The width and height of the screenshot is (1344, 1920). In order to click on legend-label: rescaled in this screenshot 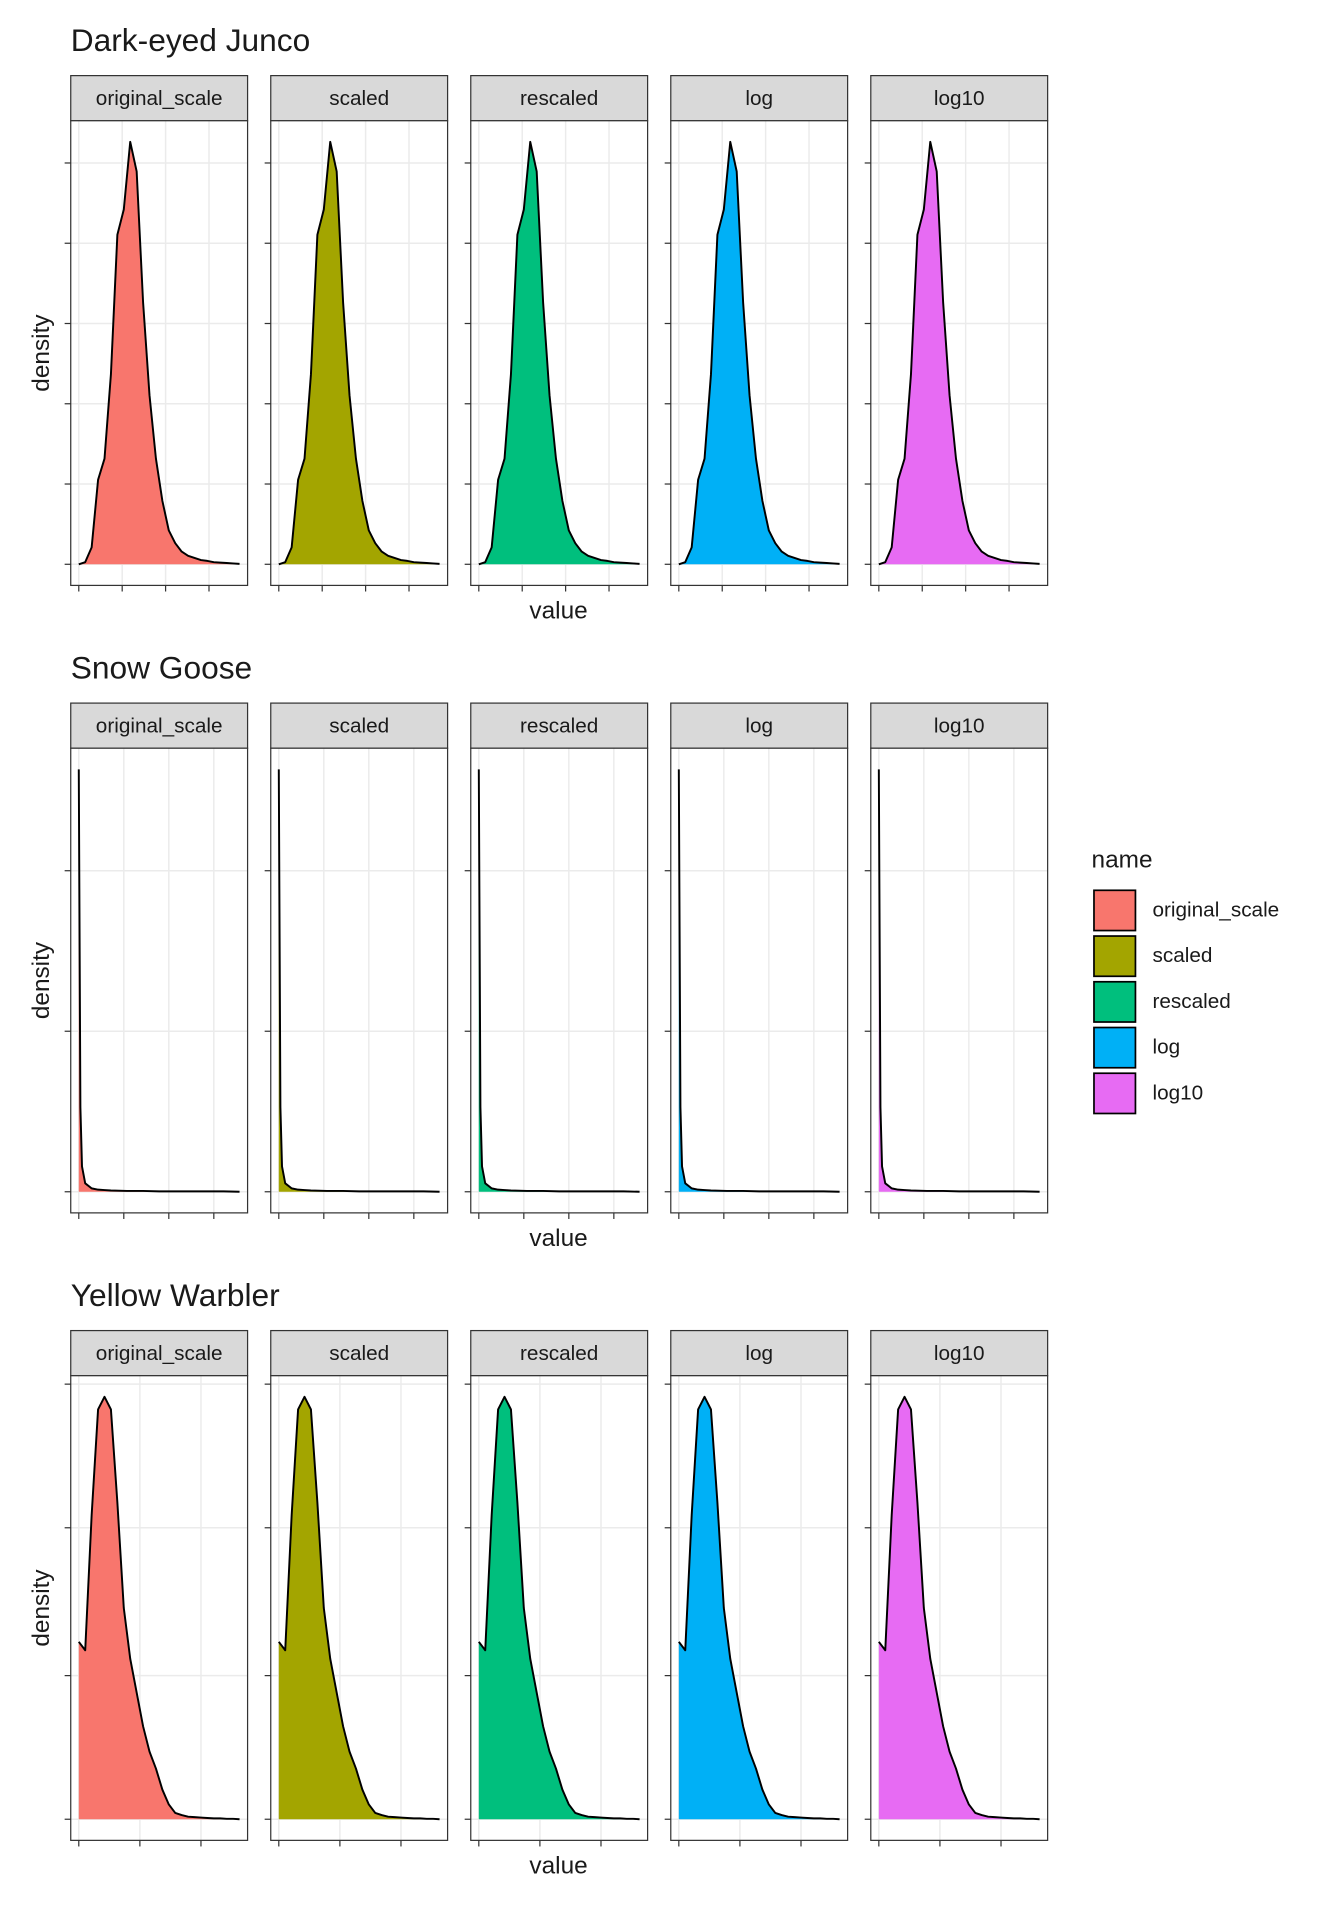, I will do `click(1192, 1001)`.